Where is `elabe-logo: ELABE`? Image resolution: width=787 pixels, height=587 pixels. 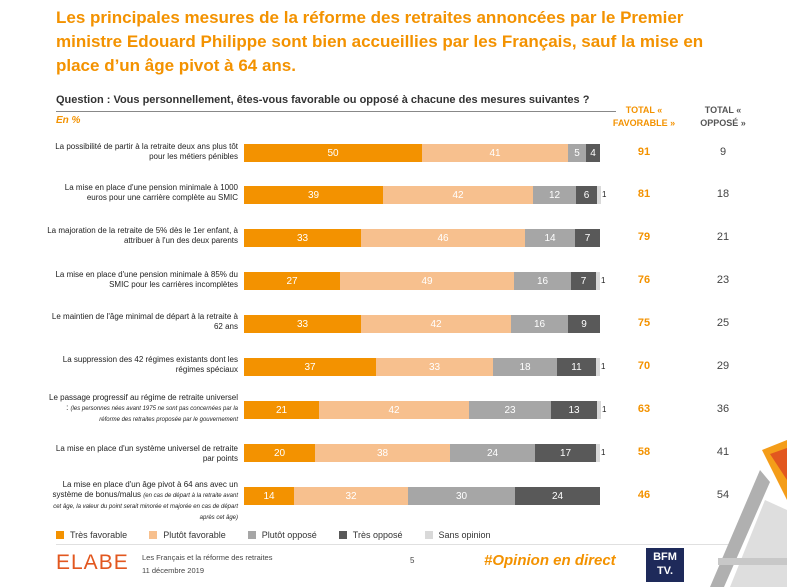 elabe-logo: ELABE is located at coordinates (92, 562).